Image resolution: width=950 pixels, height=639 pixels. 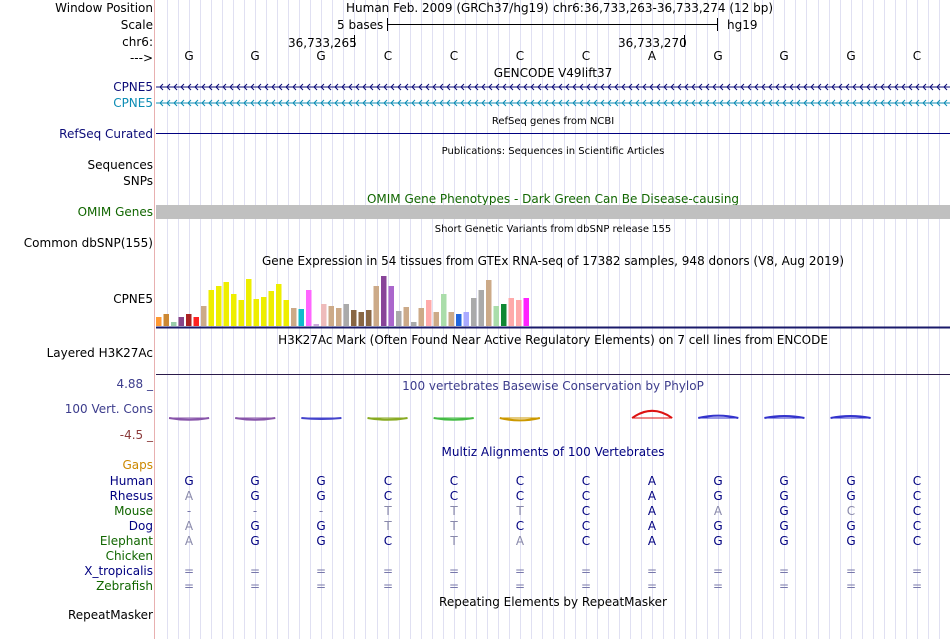 What do you see at coordinates (115, 212) in the screenshot?
I see `label-omim-genes: OMIM Genes` at bounding box center [115, 212].